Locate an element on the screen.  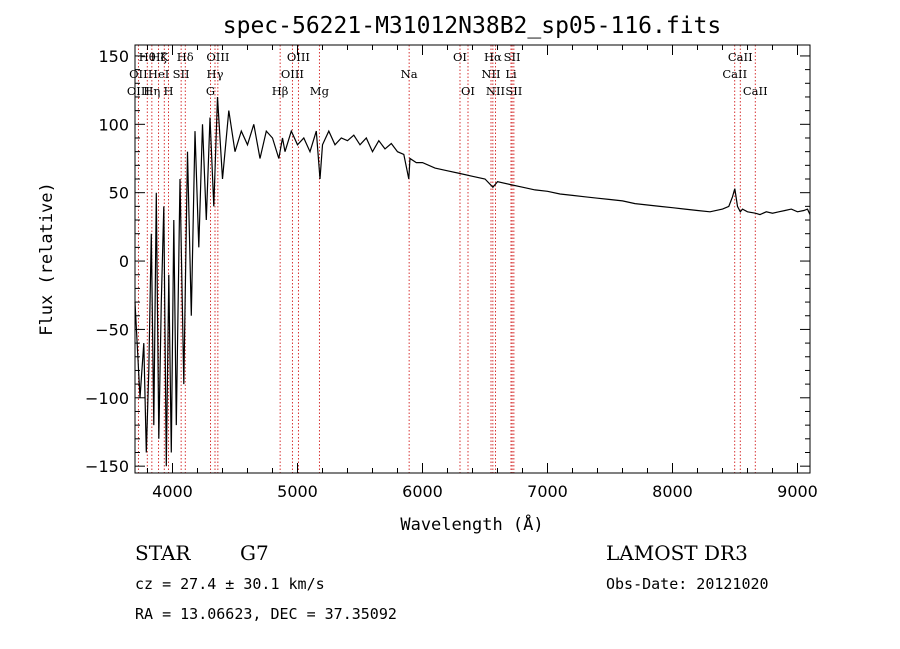
line-label-24: NII is located at coordinates (495, 91).